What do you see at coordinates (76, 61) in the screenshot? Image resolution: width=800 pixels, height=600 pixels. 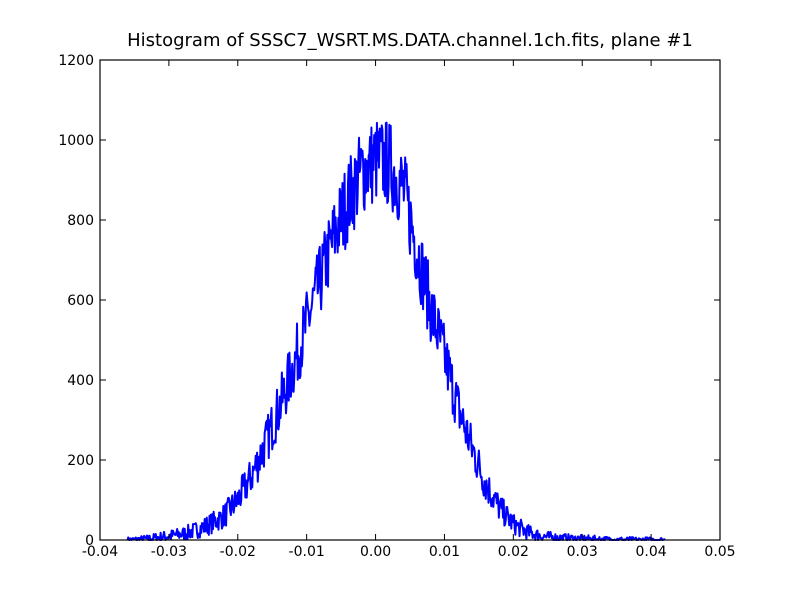 I see `y-tick-label: 1200` at bounding box center [76, 61].